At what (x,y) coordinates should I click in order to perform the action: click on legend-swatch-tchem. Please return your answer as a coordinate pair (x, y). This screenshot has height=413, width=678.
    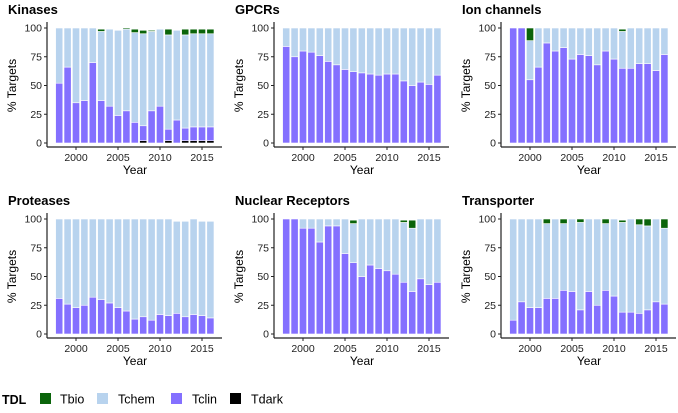
    Looking at the image, I should click on (102, 398).